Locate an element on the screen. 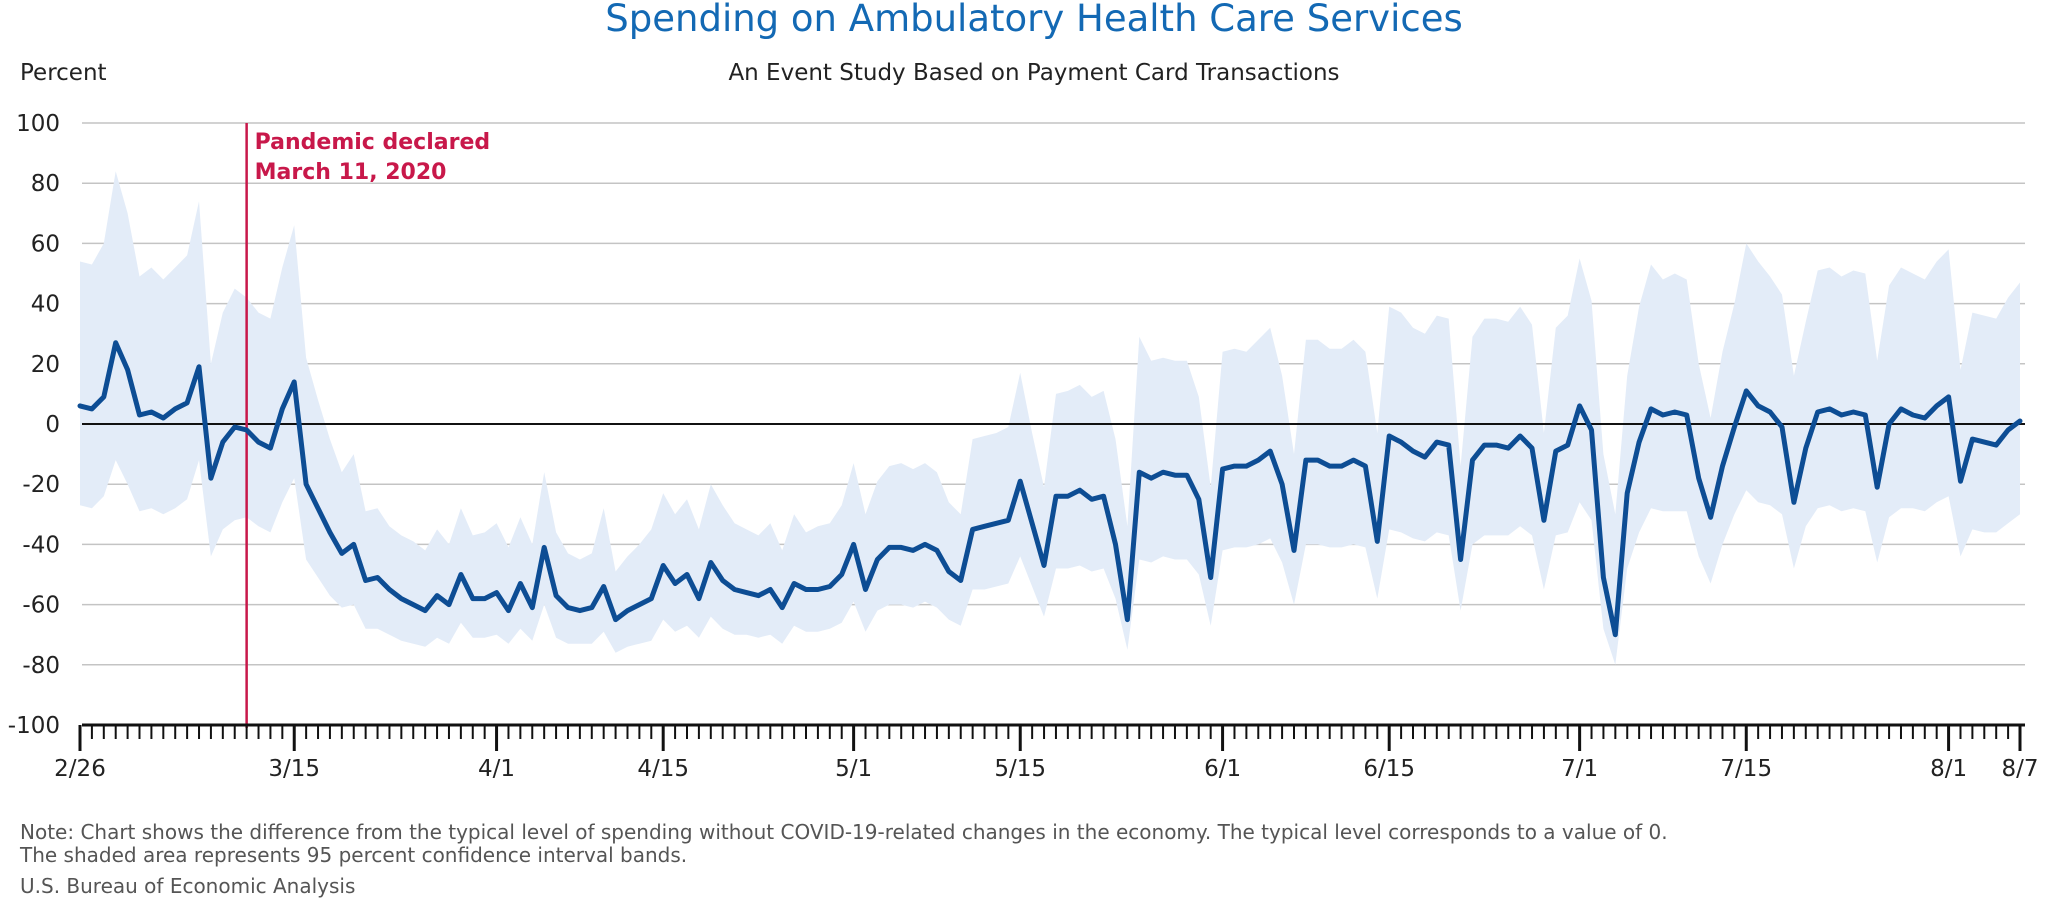 The image size is (2048, 900). x-tick-label: 2/26 is located at coordinates (80, 769).